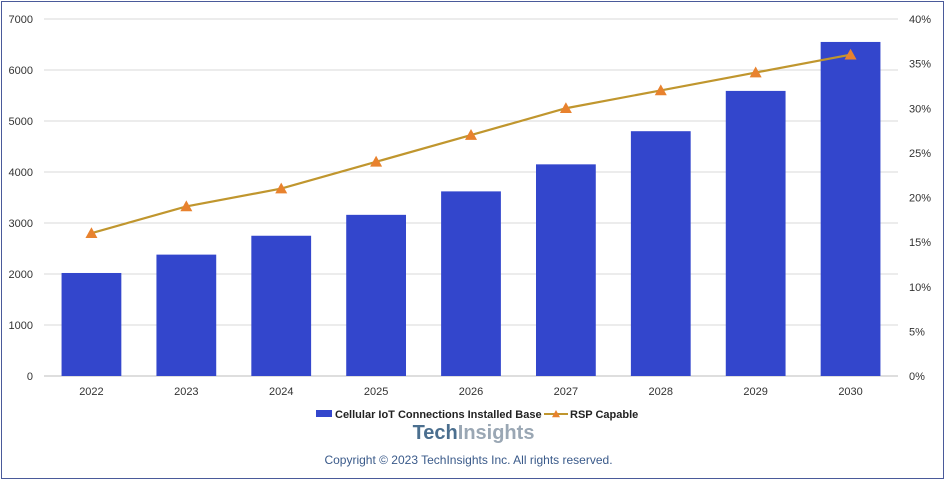 The image size is (947, 482). Describe the element at coordinates (21, 173) in the screenshot. I see `left-tick-label: 4000` at that location.